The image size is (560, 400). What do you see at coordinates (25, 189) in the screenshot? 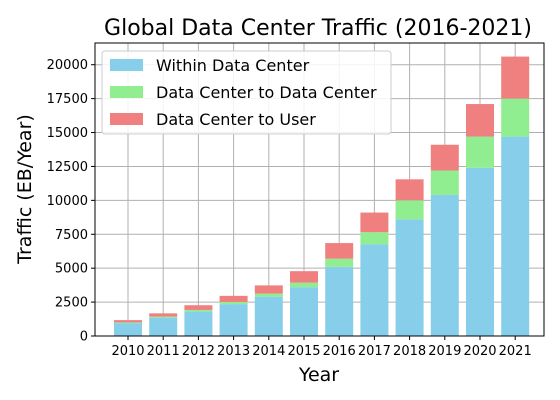
I see `y-axis-label: Traffic (EB/Year)` at bounding box center [25, 189].